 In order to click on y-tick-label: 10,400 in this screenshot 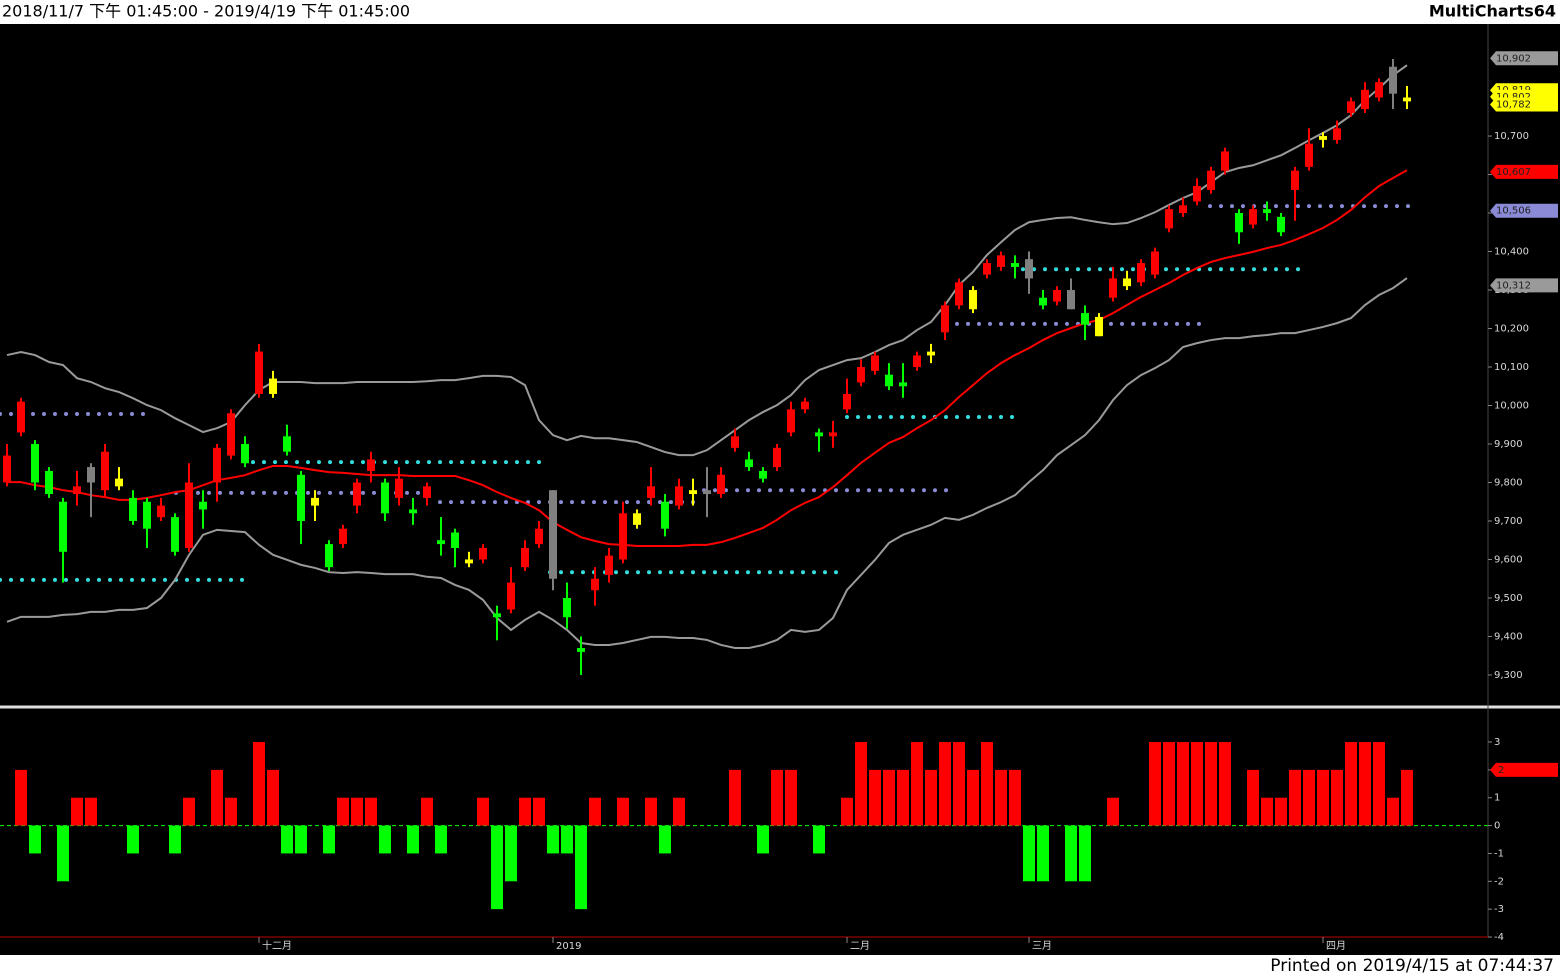, I will do `click(1511, 252)`.